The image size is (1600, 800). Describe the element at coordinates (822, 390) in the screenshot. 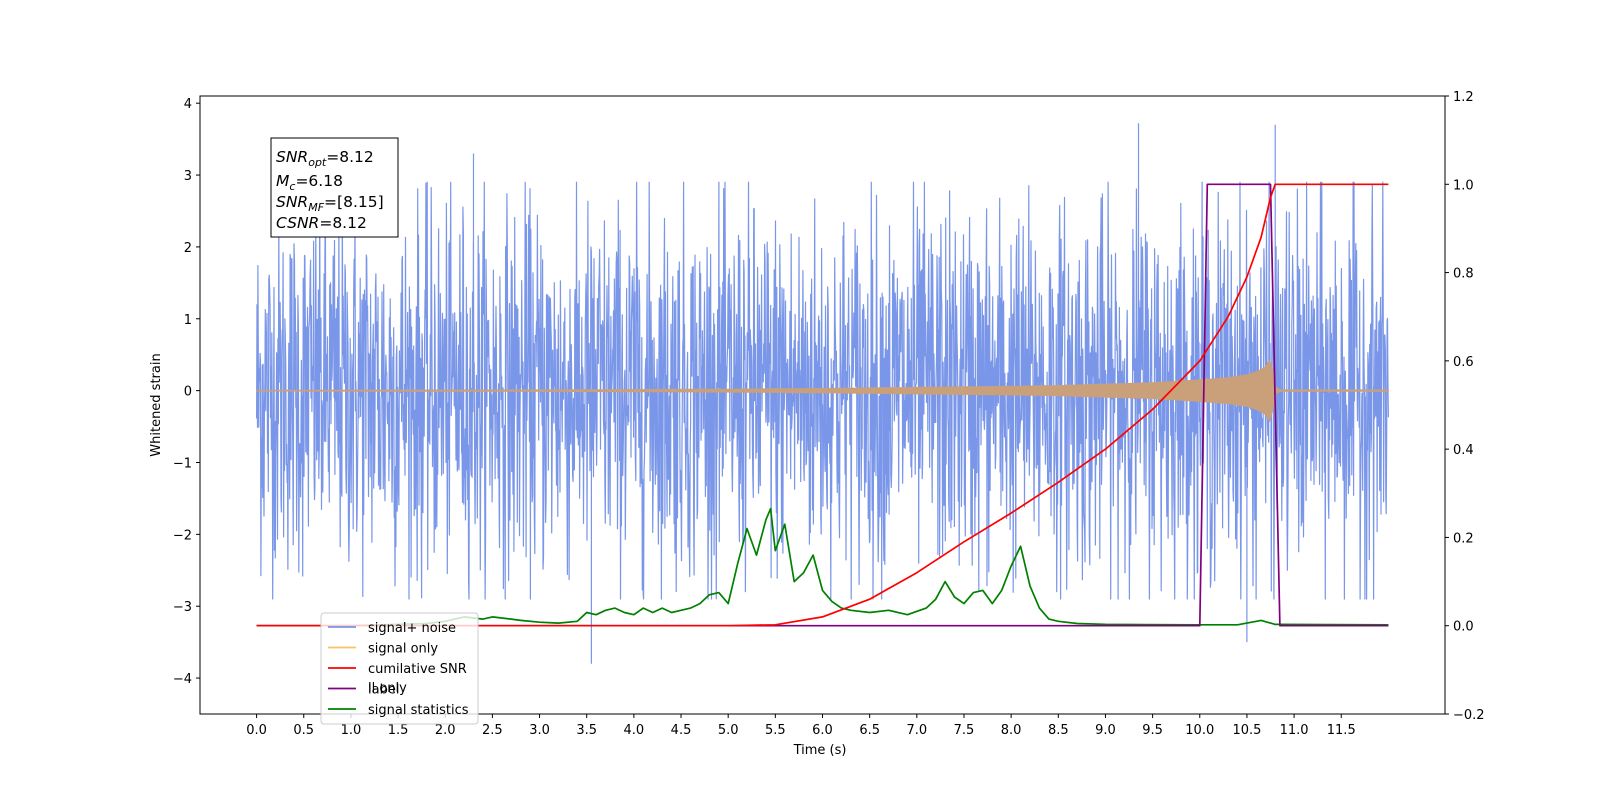

I see `series-signal-only` at that location.